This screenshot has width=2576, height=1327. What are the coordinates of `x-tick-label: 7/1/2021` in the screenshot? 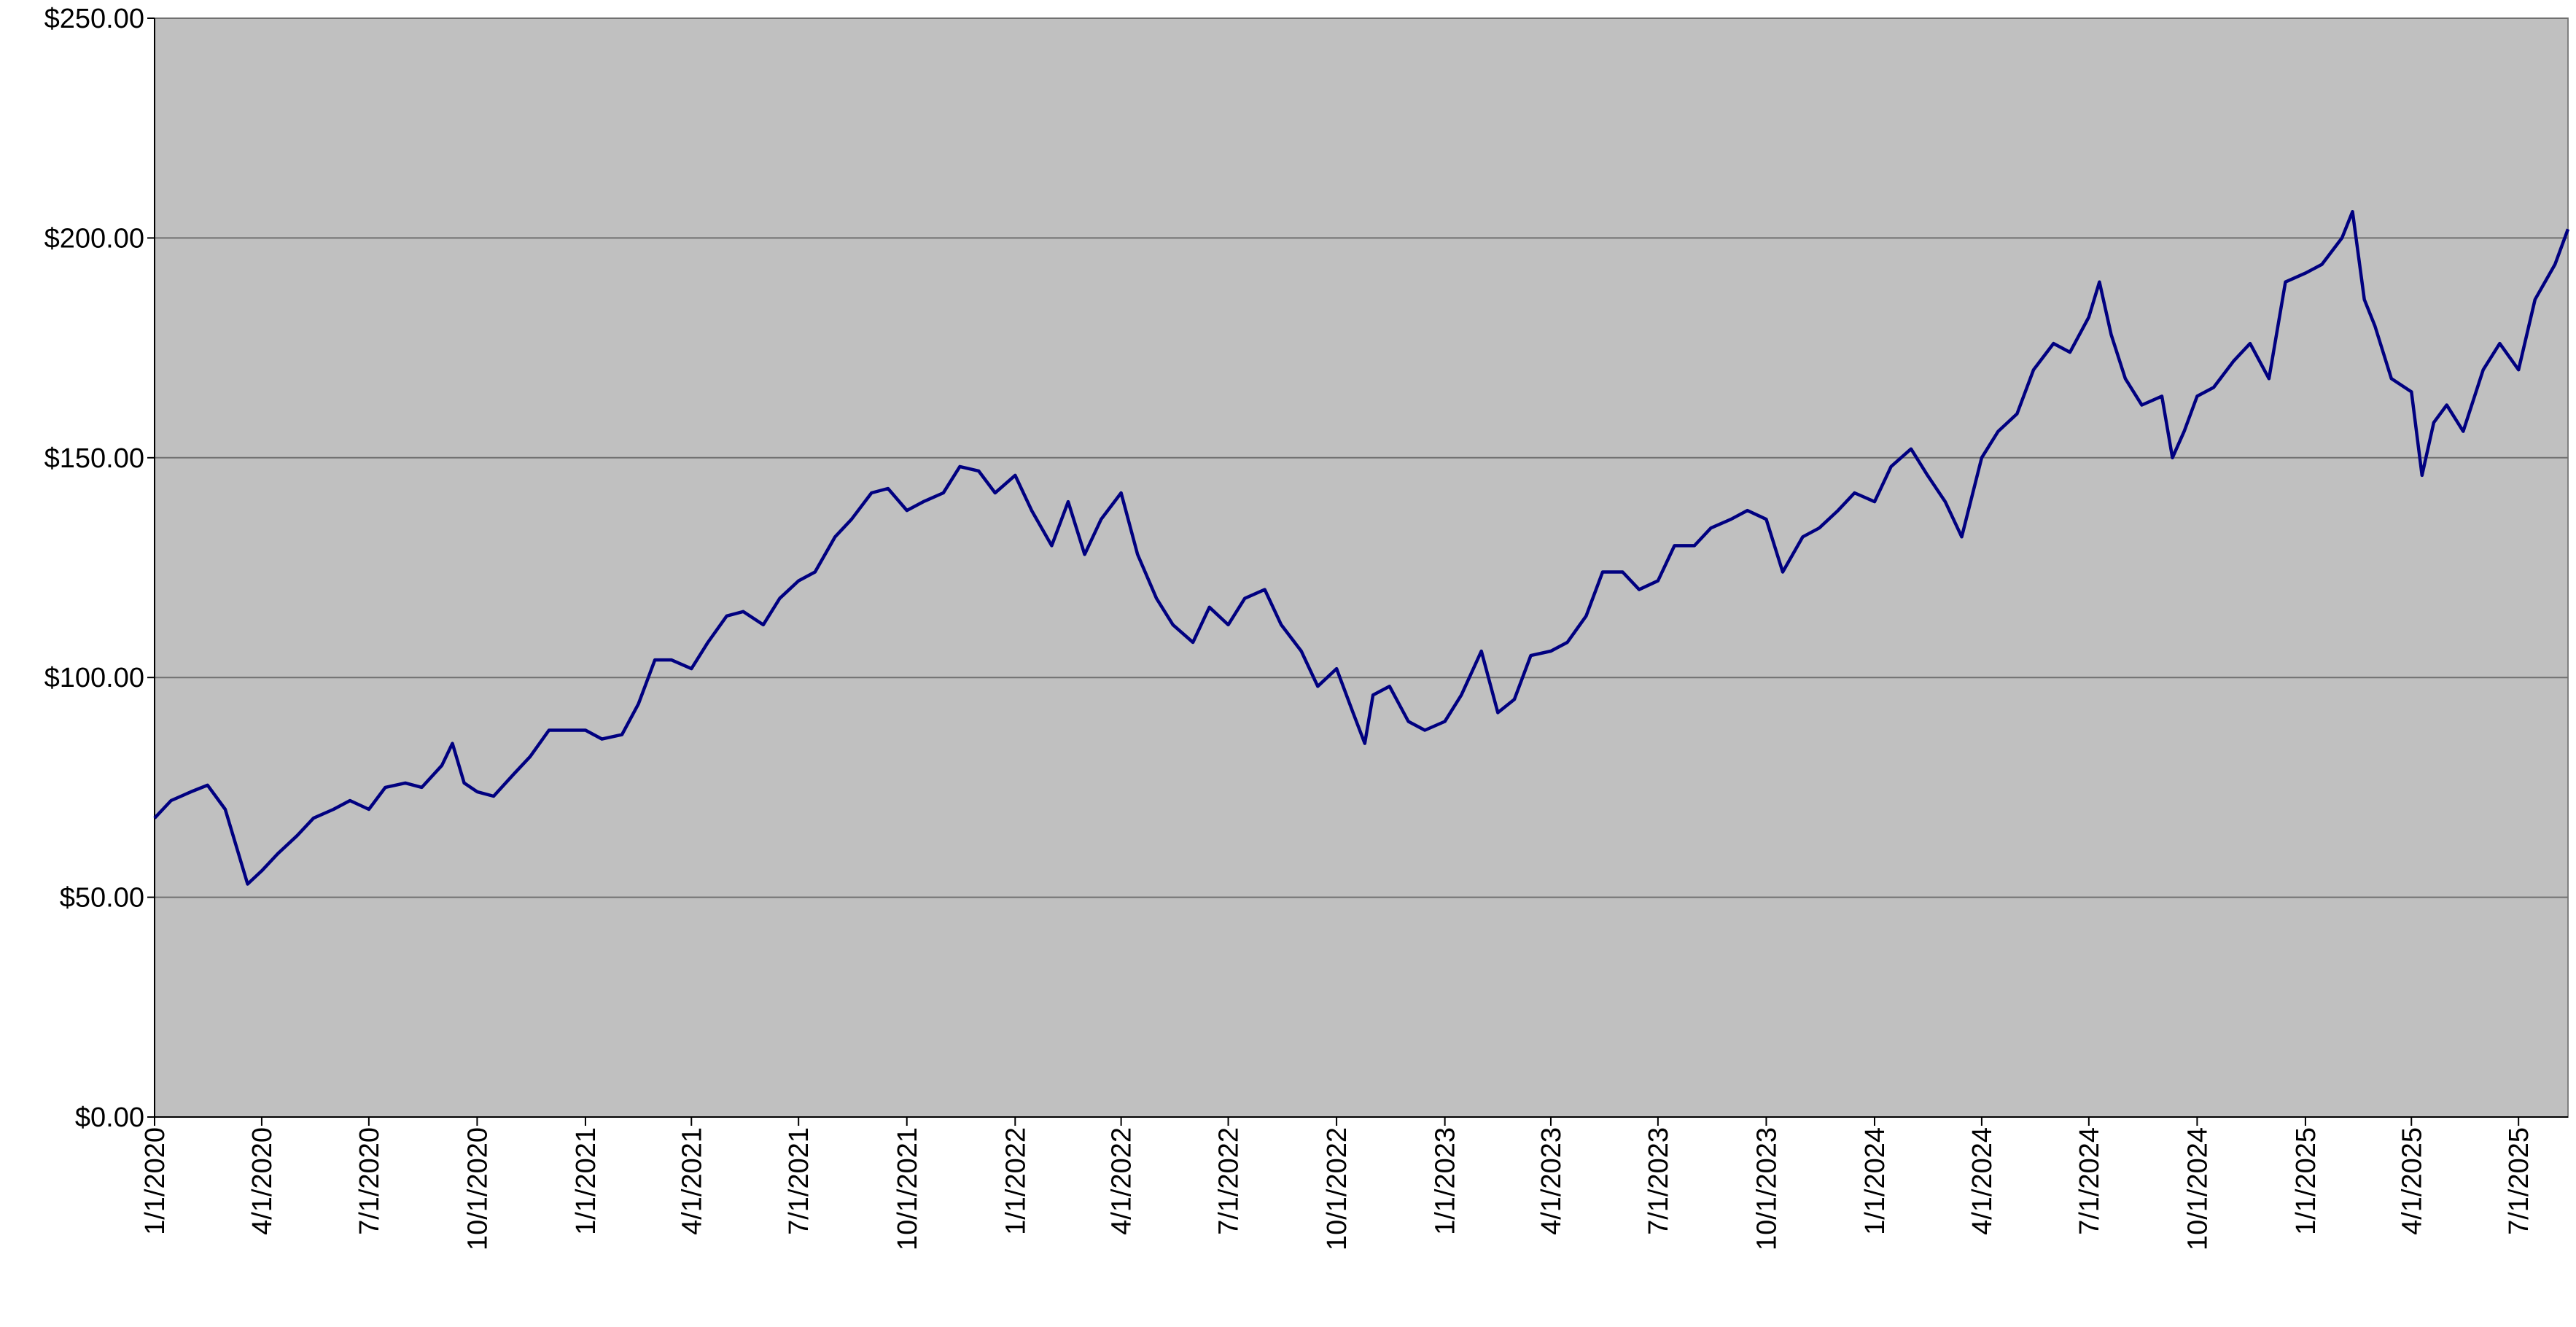 It's located at (799, 1181).